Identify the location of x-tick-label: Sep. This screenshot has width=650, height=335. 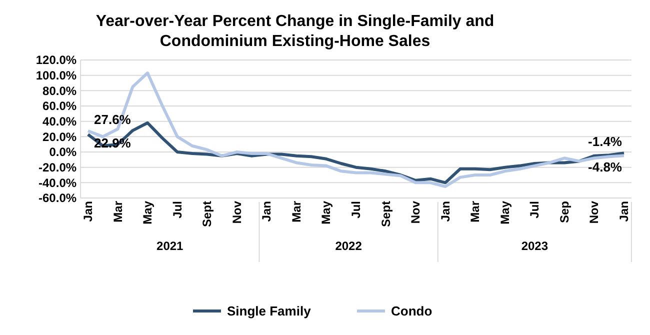
(564, 212).